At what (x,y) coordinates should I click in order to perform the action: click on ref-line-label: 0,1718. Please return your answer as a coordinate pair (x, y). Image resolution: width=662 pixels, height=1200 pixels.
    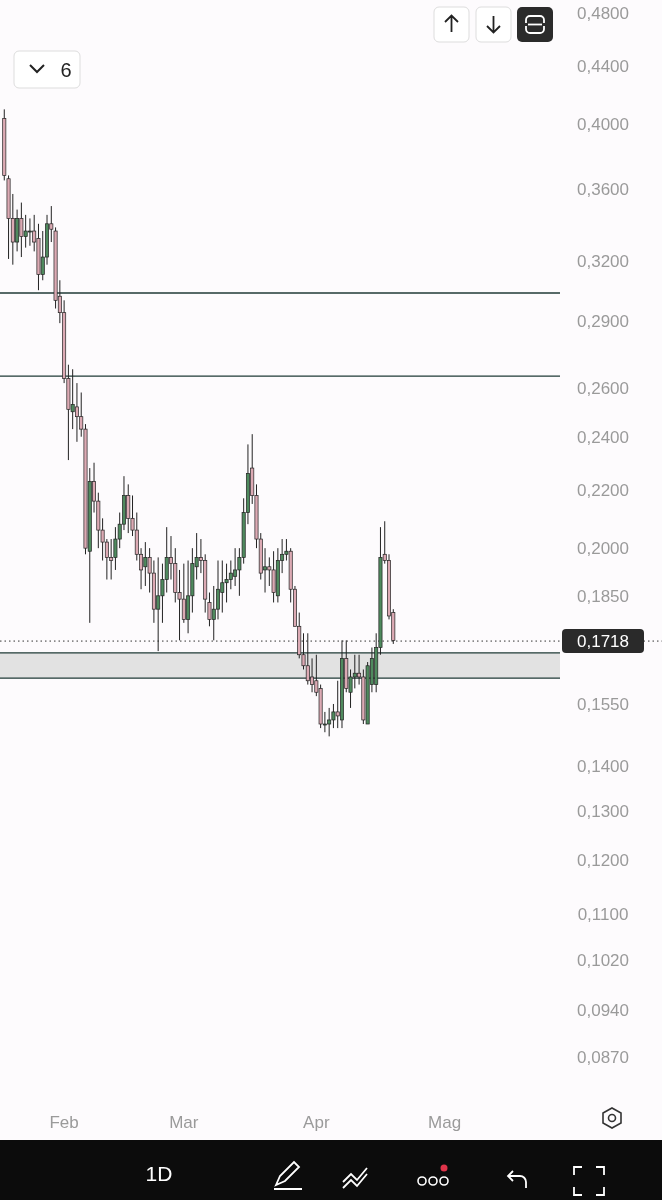
    Looking at the image, I should click on (603, 642).